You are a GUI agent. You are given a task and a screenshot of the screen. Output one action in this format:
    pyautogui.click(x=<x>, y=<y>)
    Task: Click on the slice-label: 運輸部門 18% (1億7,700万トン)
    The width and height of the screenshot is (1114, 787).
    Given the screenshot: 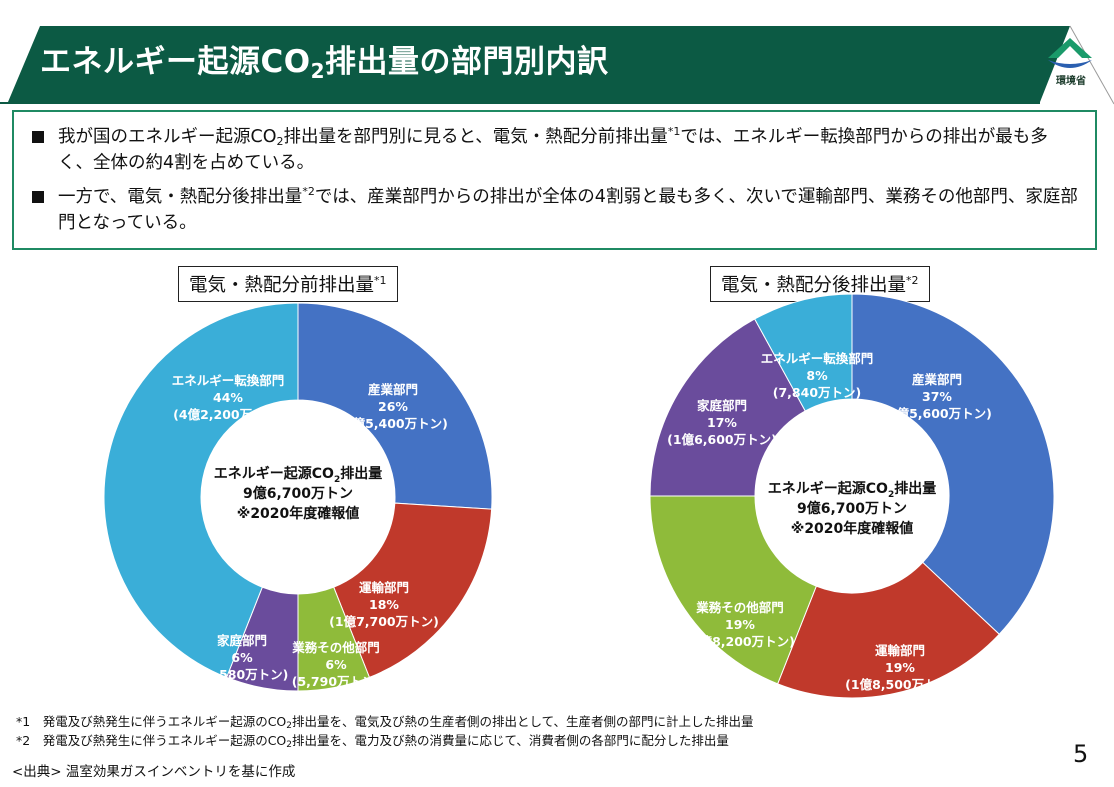 What is the action you would take?
    pyautogui.click(x=384, y=604)
    